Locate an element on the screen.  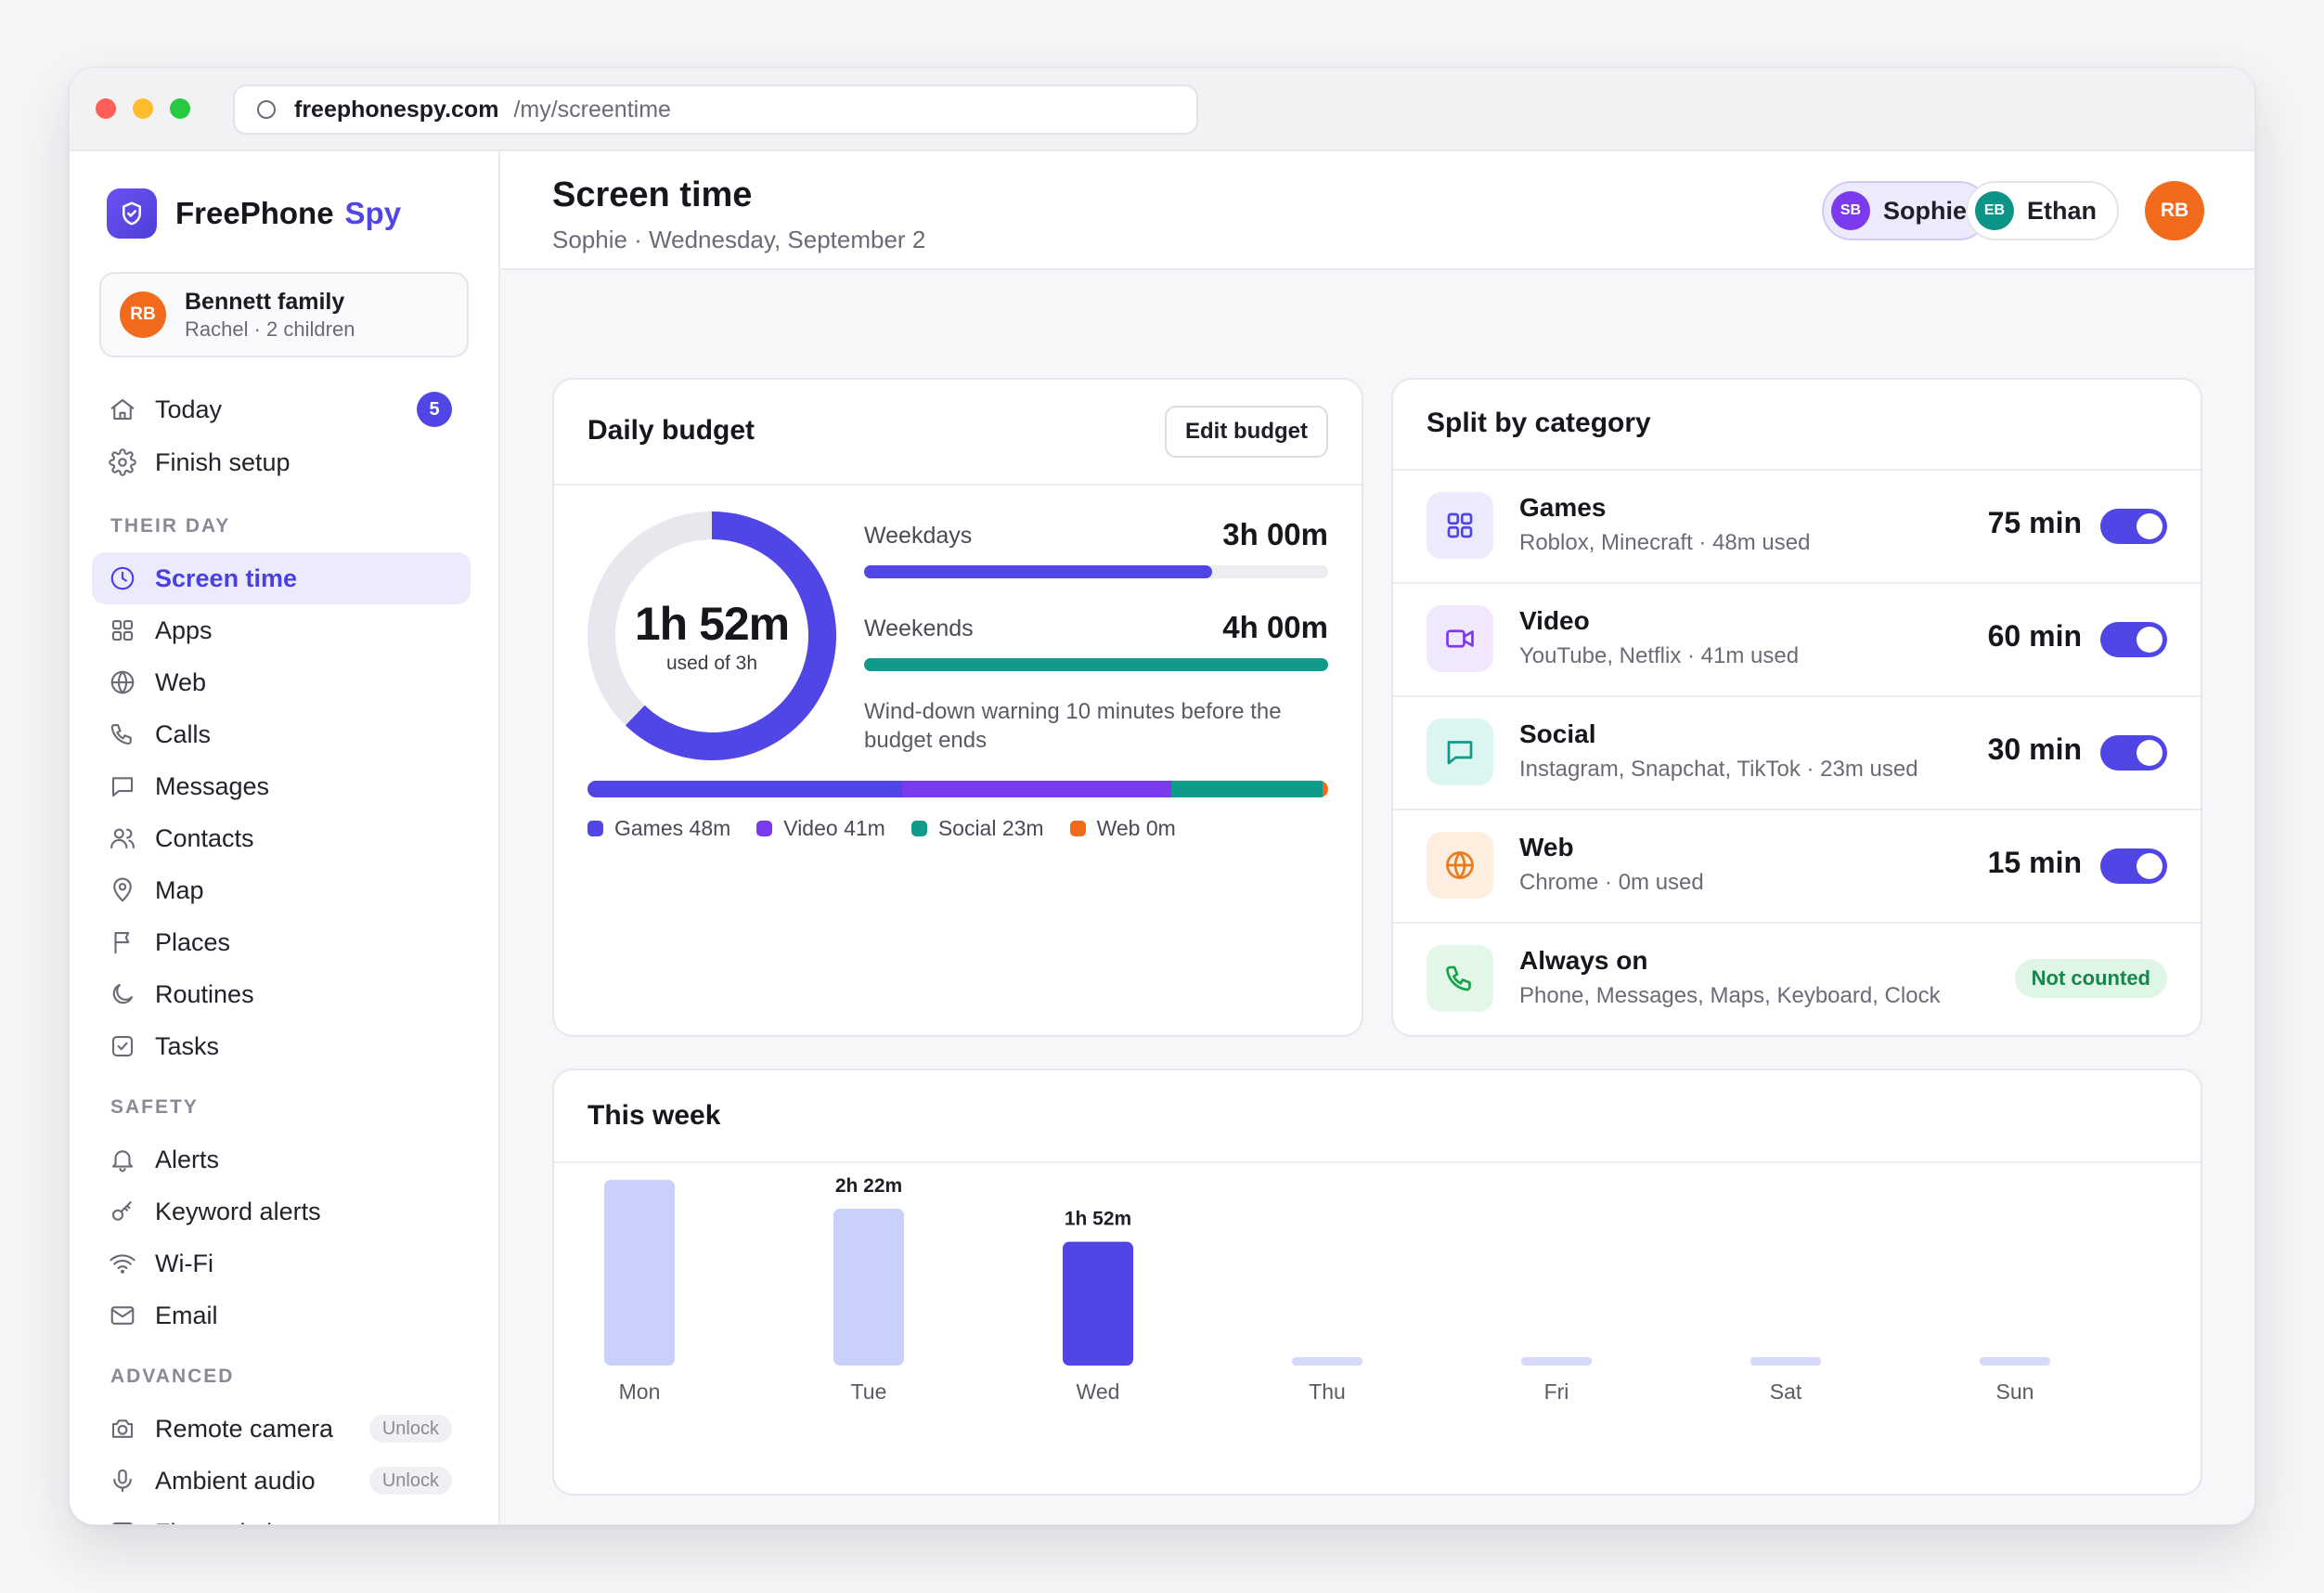
sidebar-item-screen-time: Screen time is located at coordinates (281, 578).